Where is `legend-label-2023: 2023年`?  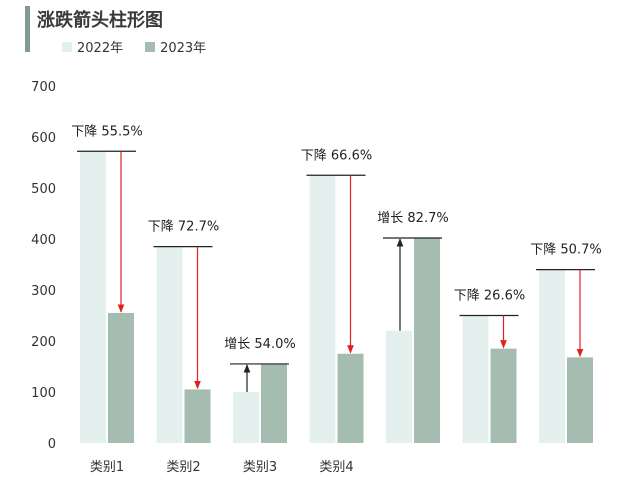 legend-label-2023: 2023年 is located at coordinates (183, 48).